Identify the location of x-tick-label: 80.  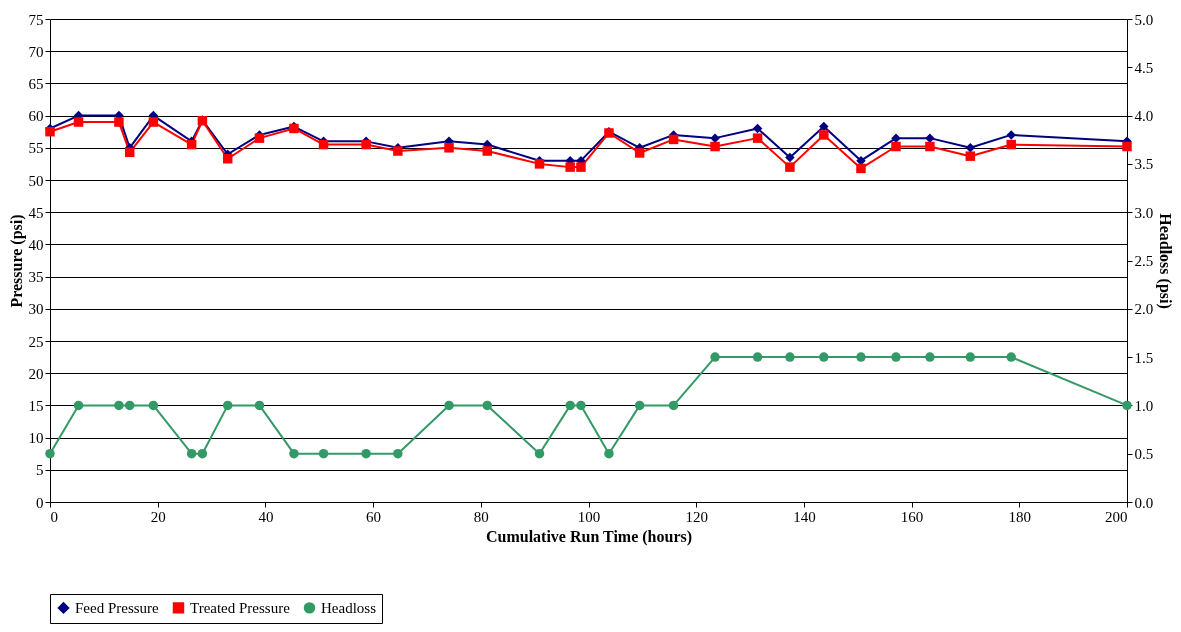
(481, 516).